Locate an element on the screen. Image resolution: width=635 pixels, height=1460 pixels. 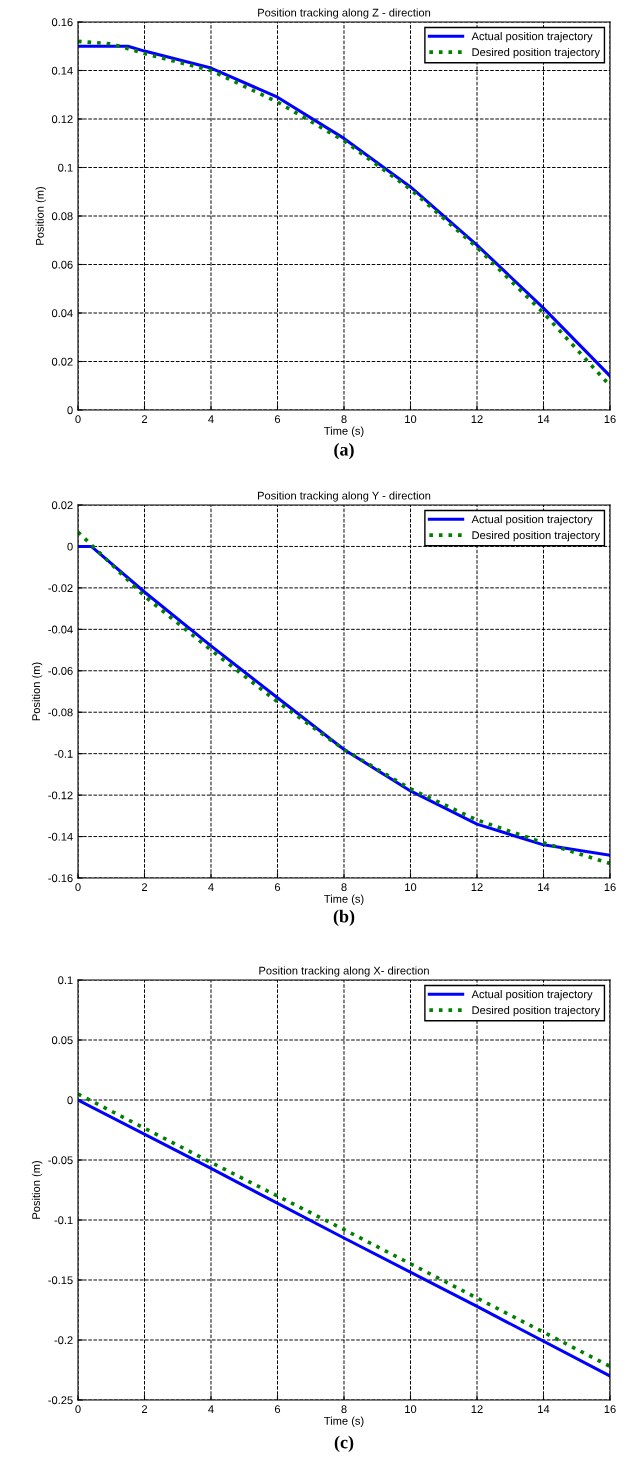
y-tick-label: -0.15 is located at coordinates (60, 1280).